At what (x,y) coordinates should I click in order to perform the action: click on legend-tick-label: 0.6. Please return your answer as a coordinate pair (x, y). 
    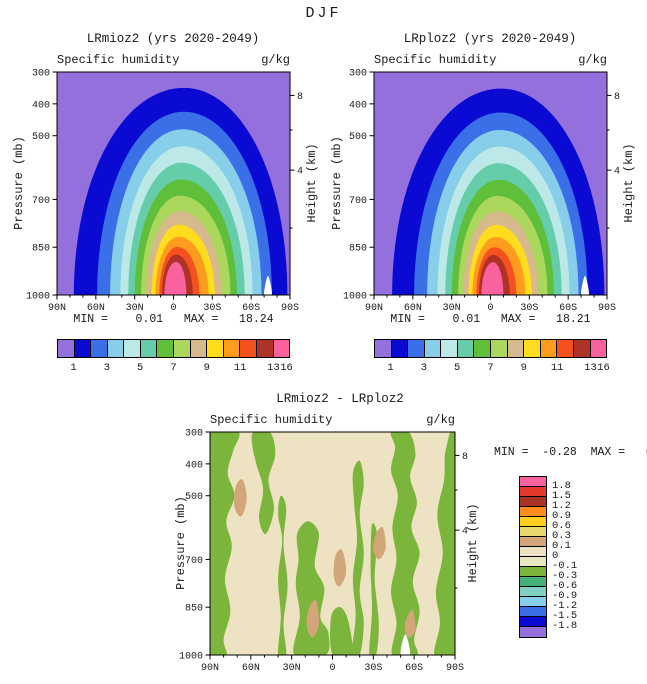
    Looking at the image, I should click on (561, 526).